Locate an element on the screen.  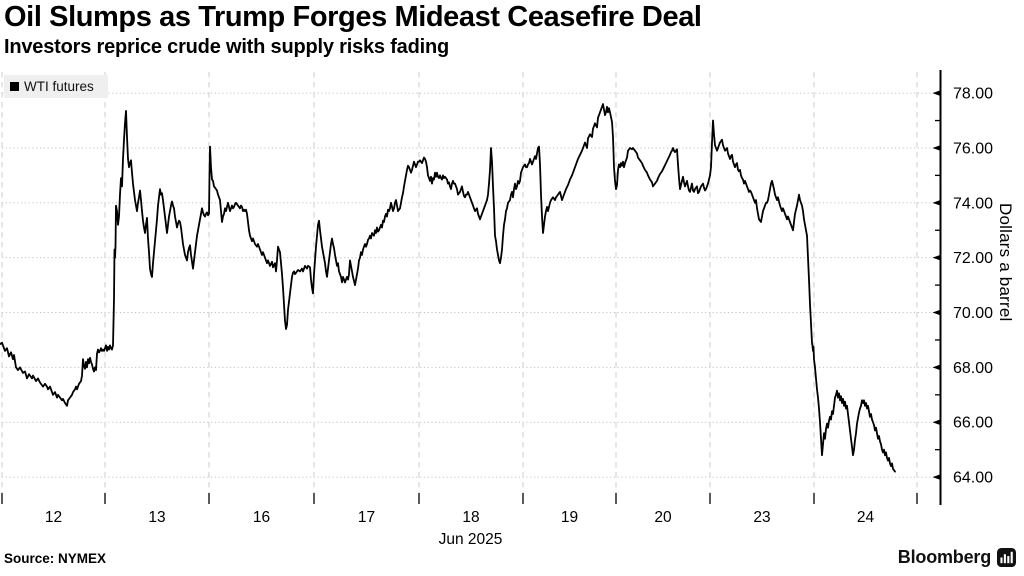
x-tick-label: 13 is located at coordinates (156, 517).